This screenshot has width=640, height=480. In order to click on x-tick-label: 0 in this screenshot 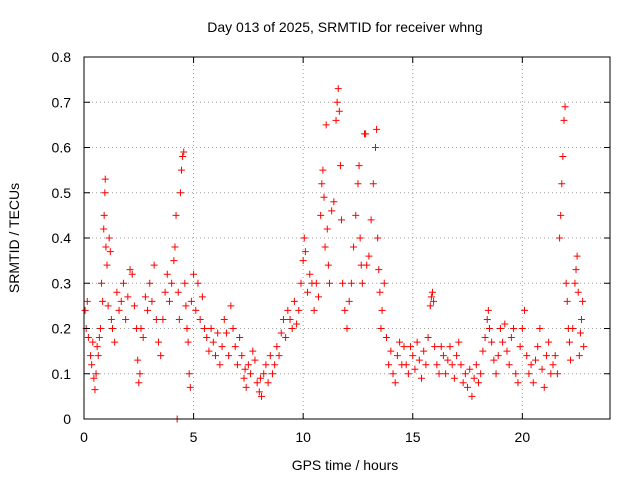, I will do `click(84, 437)`.